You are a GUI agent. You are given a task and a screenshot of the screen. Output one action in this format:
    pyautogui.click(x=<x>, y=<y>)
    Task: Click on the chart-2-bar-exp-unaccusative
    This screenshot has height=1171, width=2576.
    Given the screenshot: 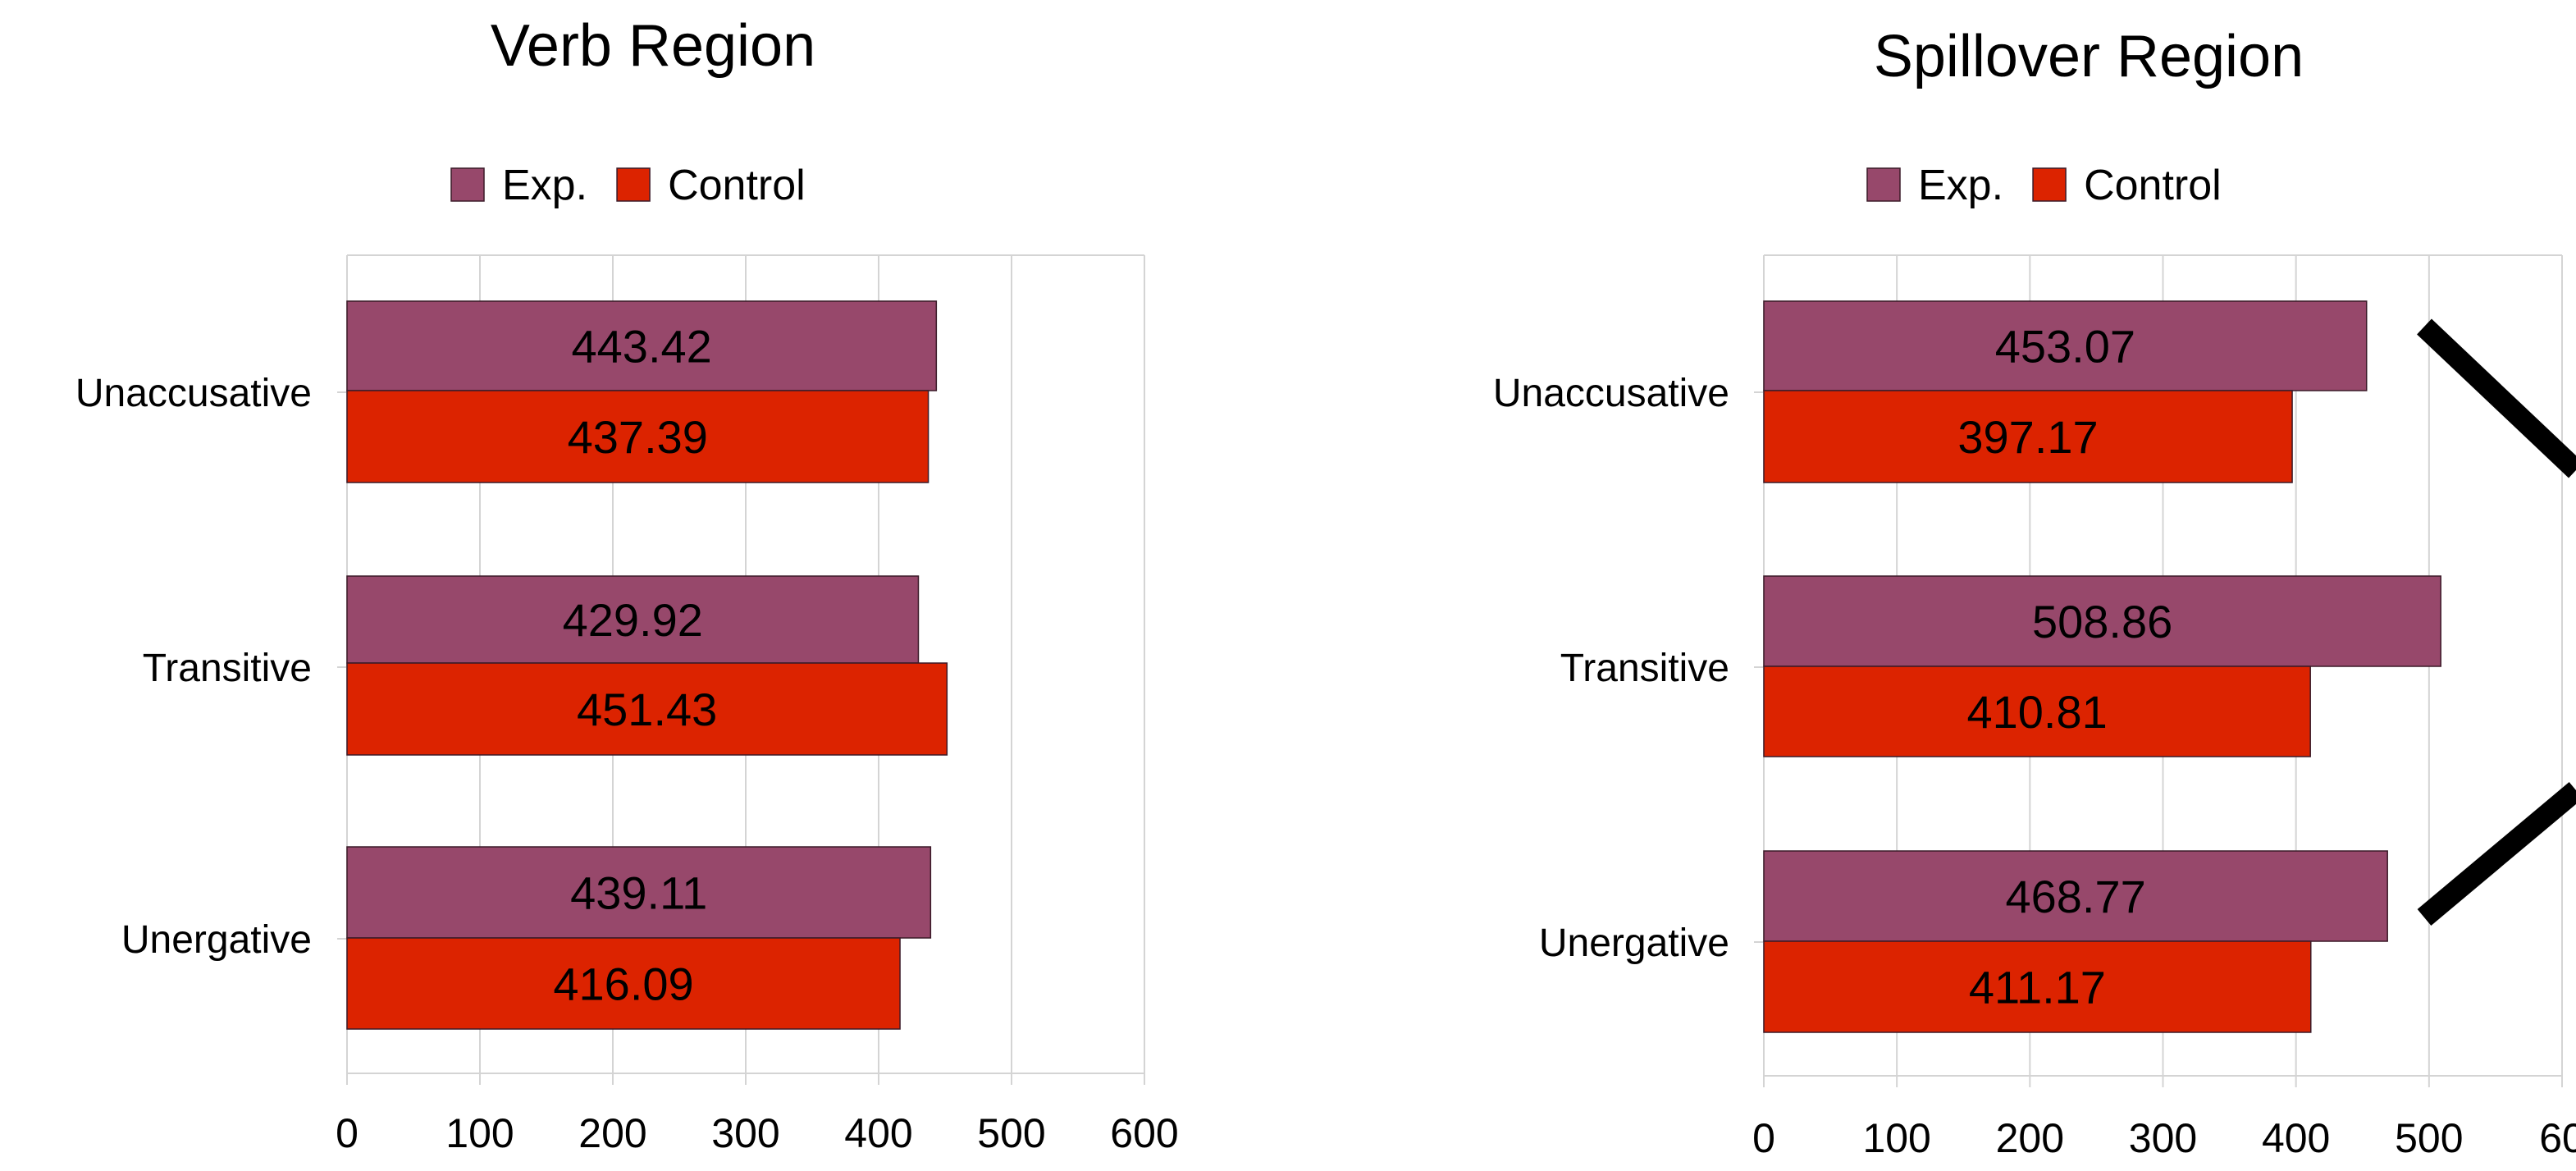 What is the action you would take?
    pyautogui.click(x=2066, y=345)
    